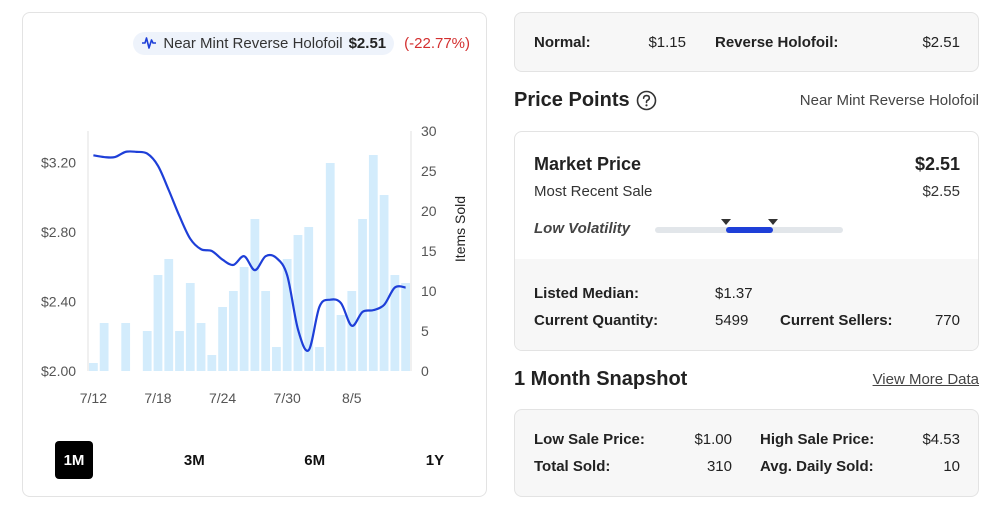 This screenshot has width=992, height=510. Describe the element at coordinates (425, 371) in the screenshot. I see `y-right-tick-label: 0` at that location.